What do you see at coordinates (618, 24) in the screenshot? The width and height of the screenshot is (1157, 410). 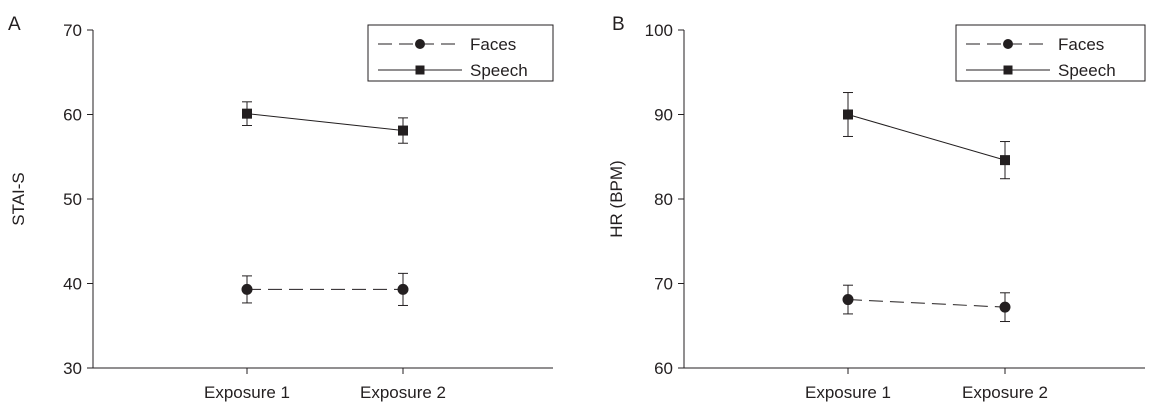 I see `panel-label: B` at bounding box center [618, 24].